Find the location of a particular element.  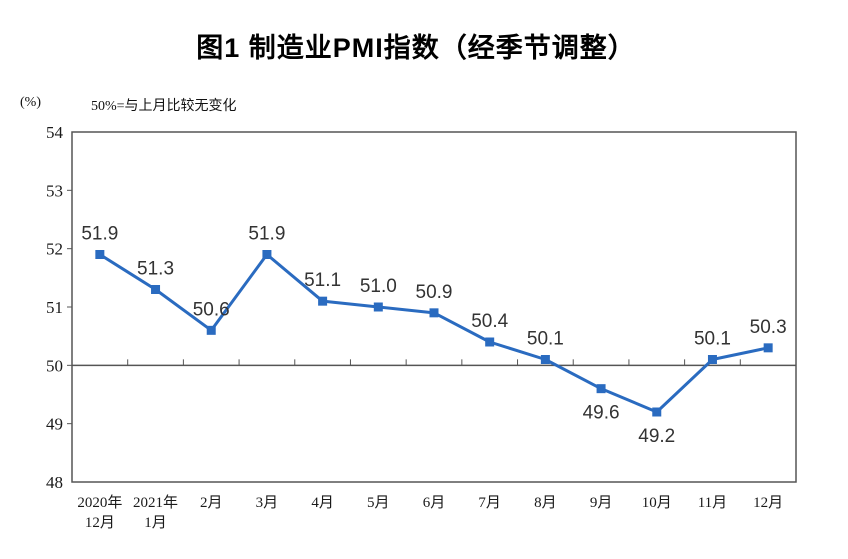

data-point-label: 51.3 is located at coordinates (155, 269).